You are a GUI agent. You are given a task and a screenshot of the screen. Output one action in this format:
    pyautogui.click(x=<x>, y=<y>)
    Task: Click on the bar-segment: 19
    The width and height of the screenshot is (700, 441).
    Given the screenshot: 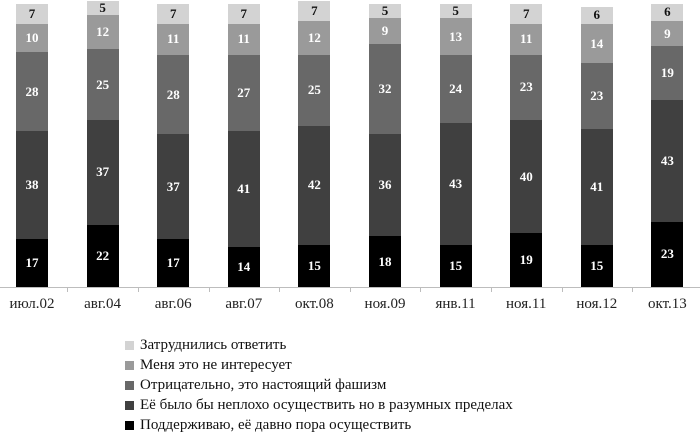 What is the action you would take?
    pyautogui.click(x=526, y=260)
    